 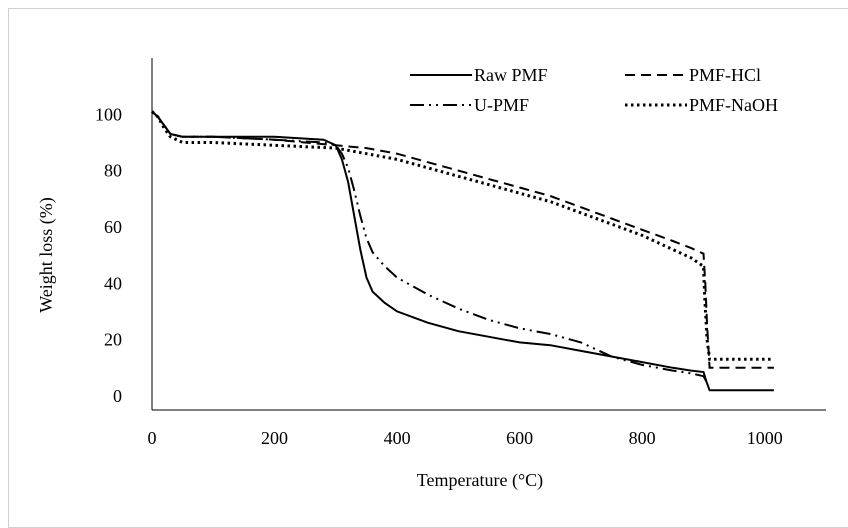 I want to click on x-tick-label: 800, so click(x=642, y=438).